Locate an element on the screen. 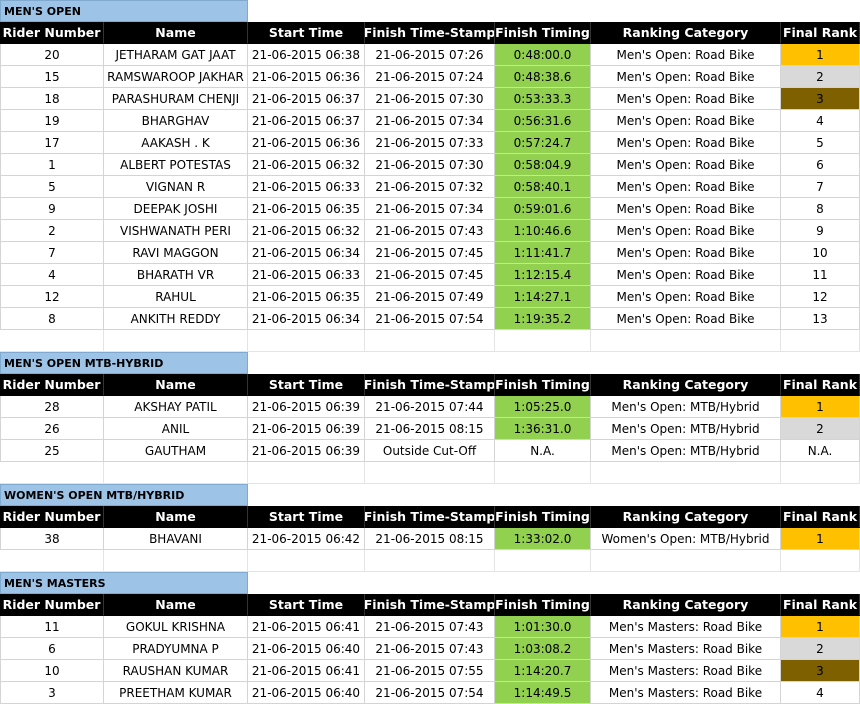  cell-rider-number: 28 is located at coordinates (52, 407).